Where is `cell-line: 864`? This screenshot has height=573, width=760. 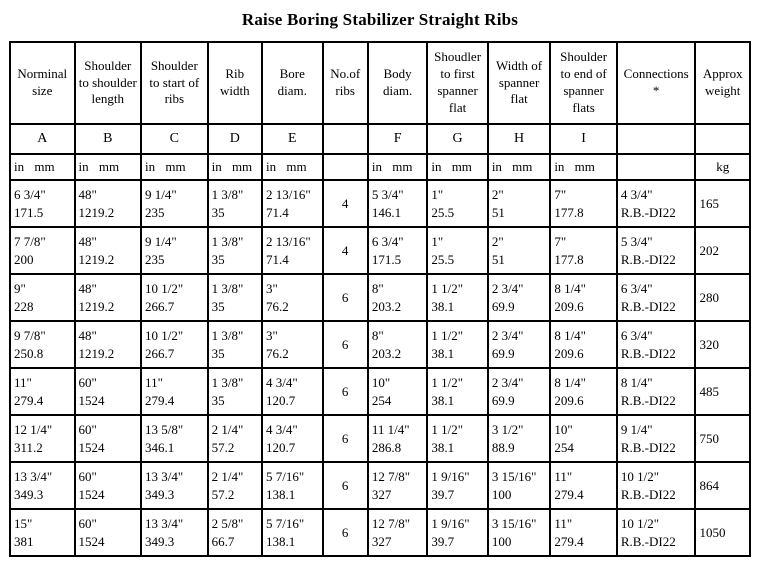 cell-line: 864 is located at coordinates (709, 485).